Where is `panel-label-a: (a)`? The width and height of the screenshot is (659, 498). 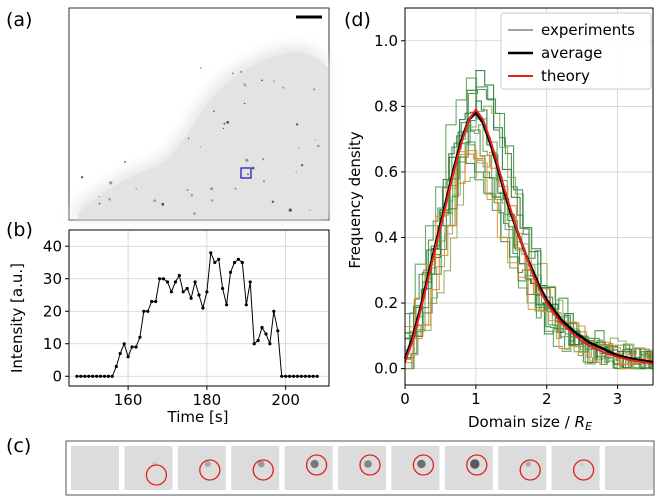
panel-label-a: (a) is located at coordinates (19, 20).